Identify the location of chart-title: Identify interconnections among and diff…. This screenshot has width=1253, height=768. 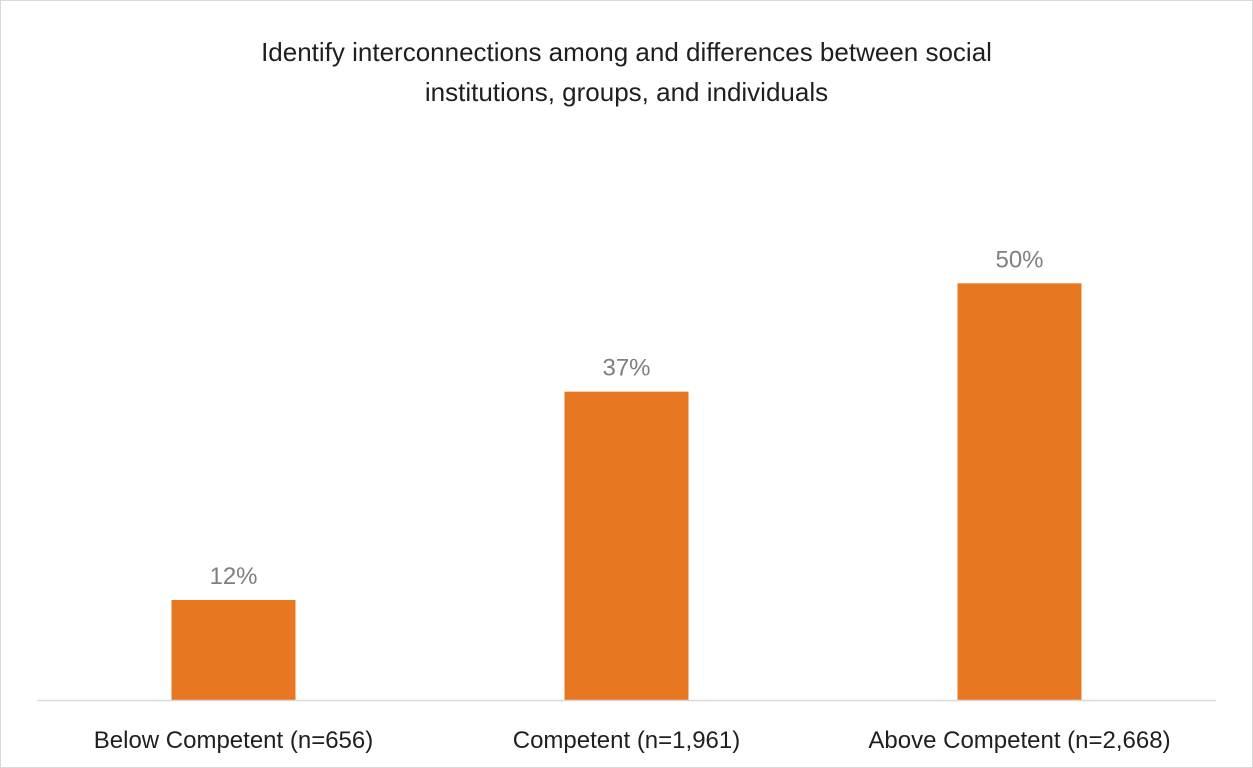
(626, 72).